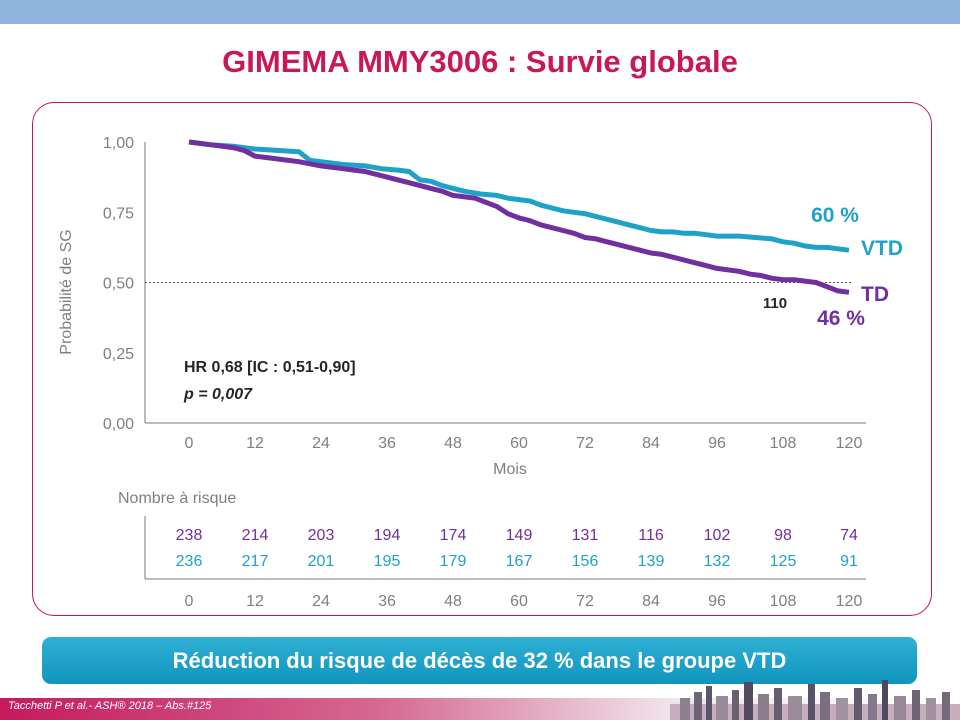  I want to click on series-line-td, so click(519, 217).